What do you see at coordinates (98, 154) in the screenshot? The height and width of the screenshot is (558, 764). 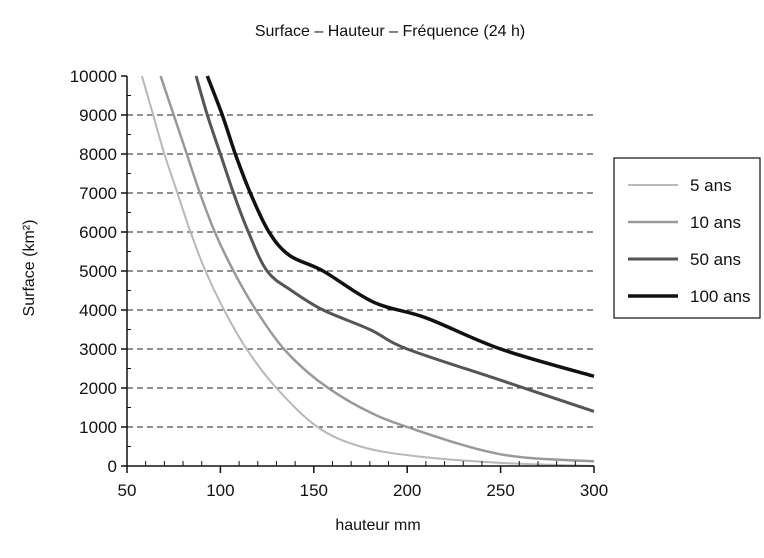 I see `y-tick-label-8000: 8000` at bounding box center [98, 154].